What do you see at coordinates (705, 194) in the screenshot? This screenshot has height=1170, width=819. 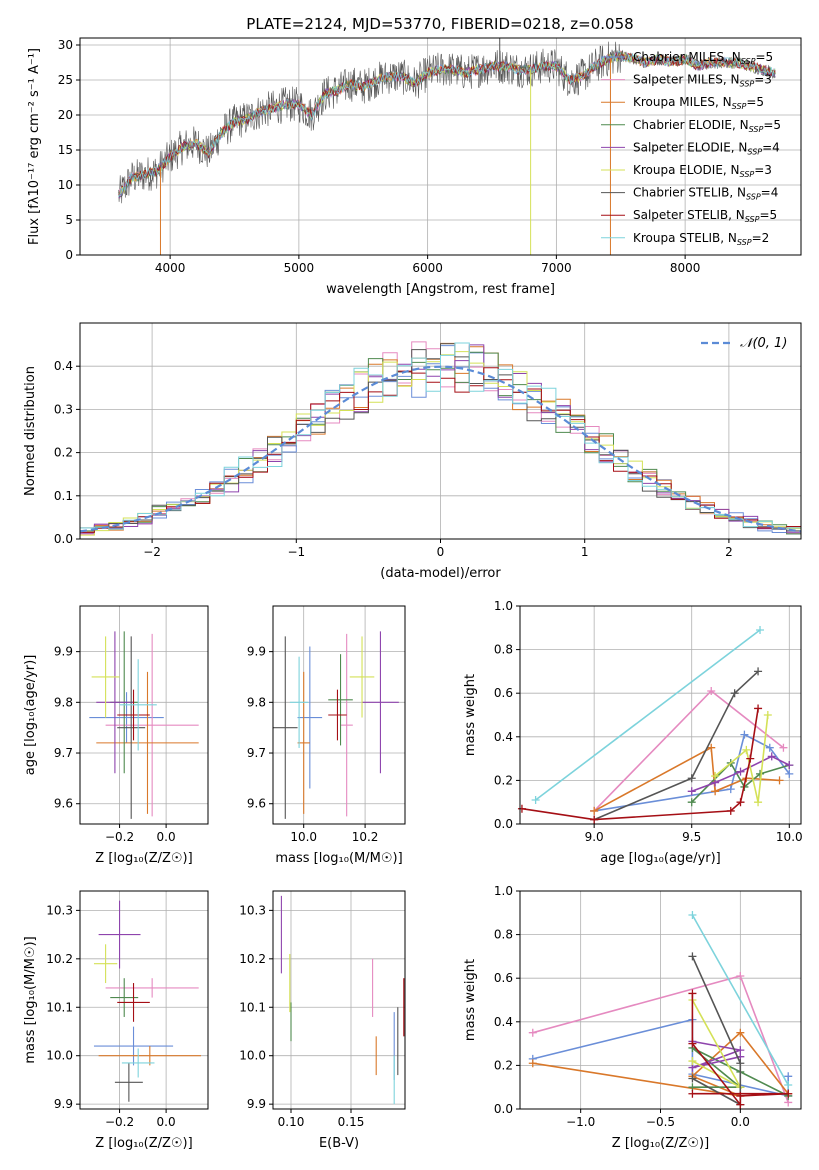 I see `legend-label: Chabrier STELIB, NSSP=4` at bounding box center [705, 194].